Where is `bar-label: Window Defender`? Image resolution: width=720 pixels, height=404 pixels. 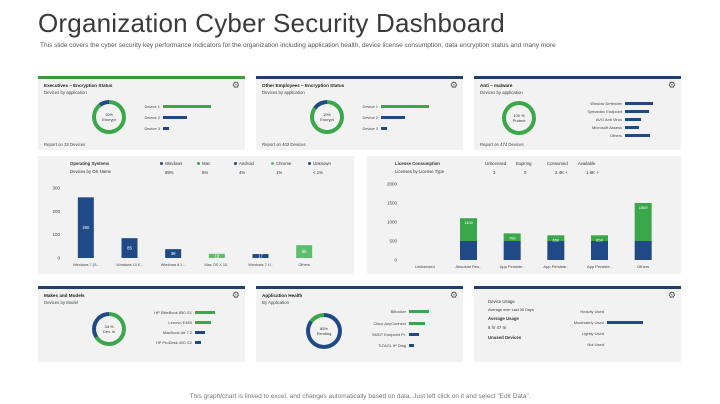 bar-label: Window Defender is located at coordinates (606, 103).